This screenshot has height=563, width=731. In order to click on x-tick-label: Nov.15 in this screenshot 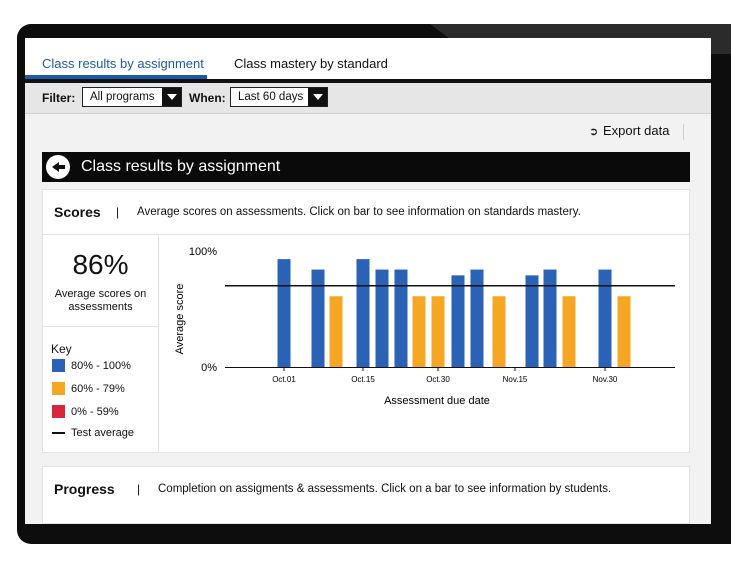, I will do `click(515, 379)`.